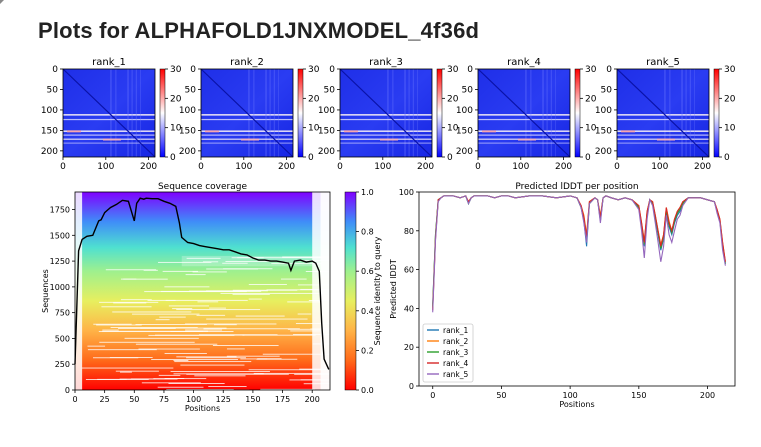 The height and width of the screenshot is (447, 761). I want to click on pae-title-1: rank_1, so click(109, 62).